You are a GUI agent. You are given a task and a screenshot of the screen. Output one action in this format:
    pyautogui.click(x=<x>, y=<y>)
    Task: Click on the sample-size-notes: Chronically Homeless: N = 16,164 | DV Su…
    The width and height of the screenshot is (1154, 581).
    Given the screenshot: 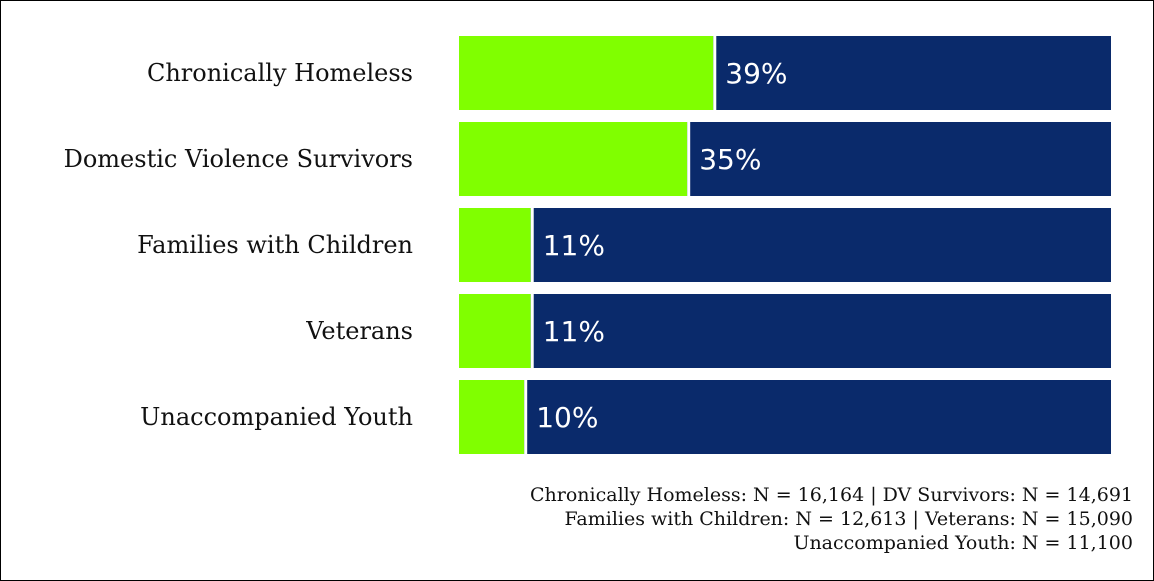 What is the action you would take?
    pyautogui.click(x=831, y=519)
    